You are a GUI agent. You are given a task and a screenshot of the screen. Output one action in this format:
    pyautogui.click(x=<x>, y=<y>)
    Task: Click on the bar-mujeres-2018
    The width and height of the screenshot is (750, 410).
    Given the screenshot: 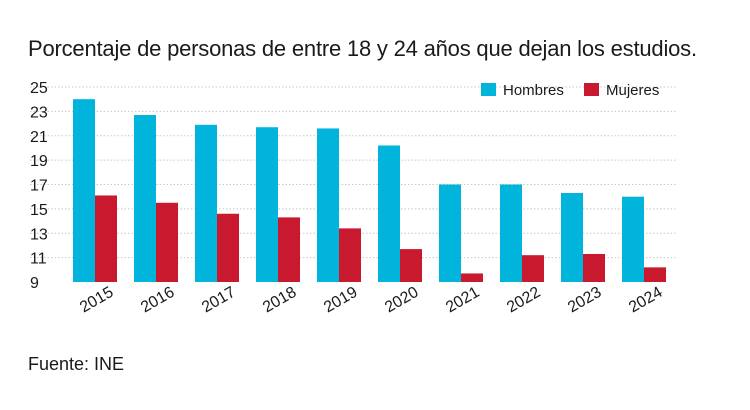 What is the action you would take?
    pyautogui.click(x=289, y=249)
    